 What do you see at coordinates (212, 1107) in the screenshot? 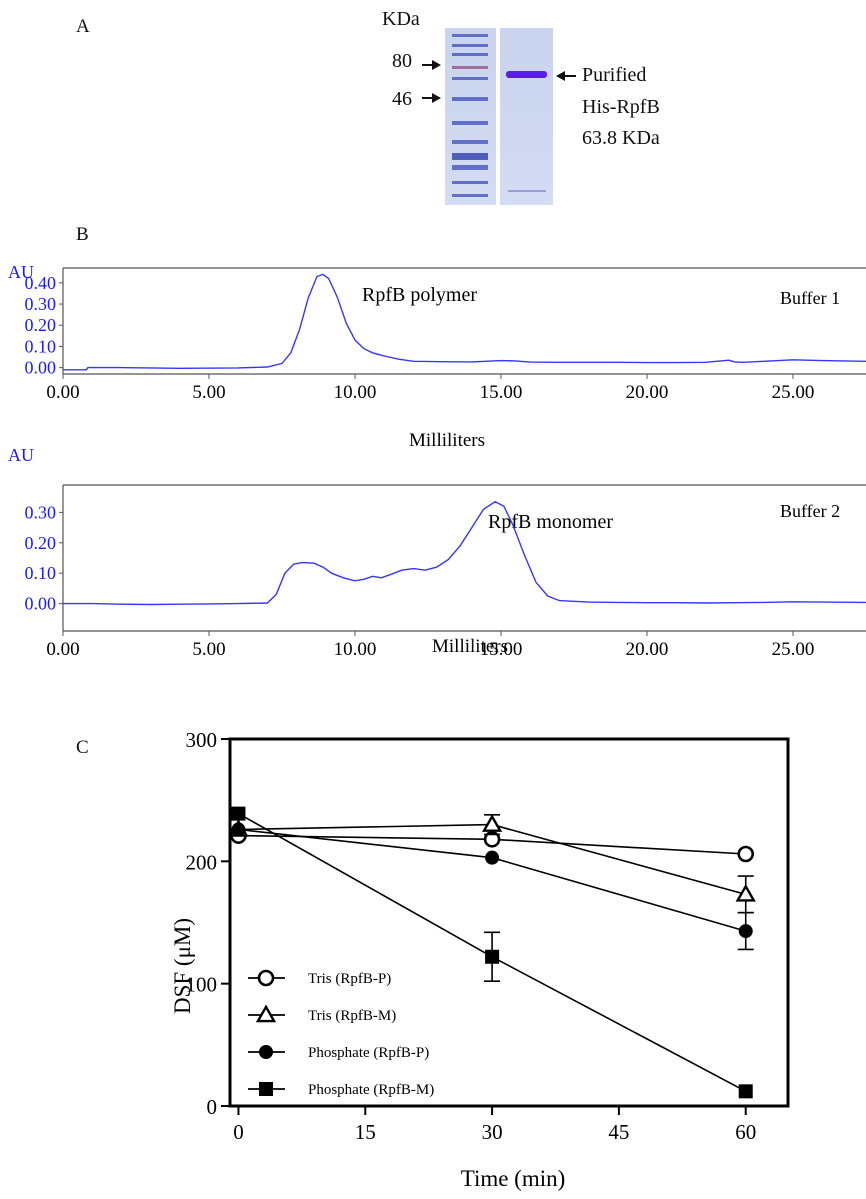
I see `dsf-y-tick-label: 0` at bounding box center [212, 1107].